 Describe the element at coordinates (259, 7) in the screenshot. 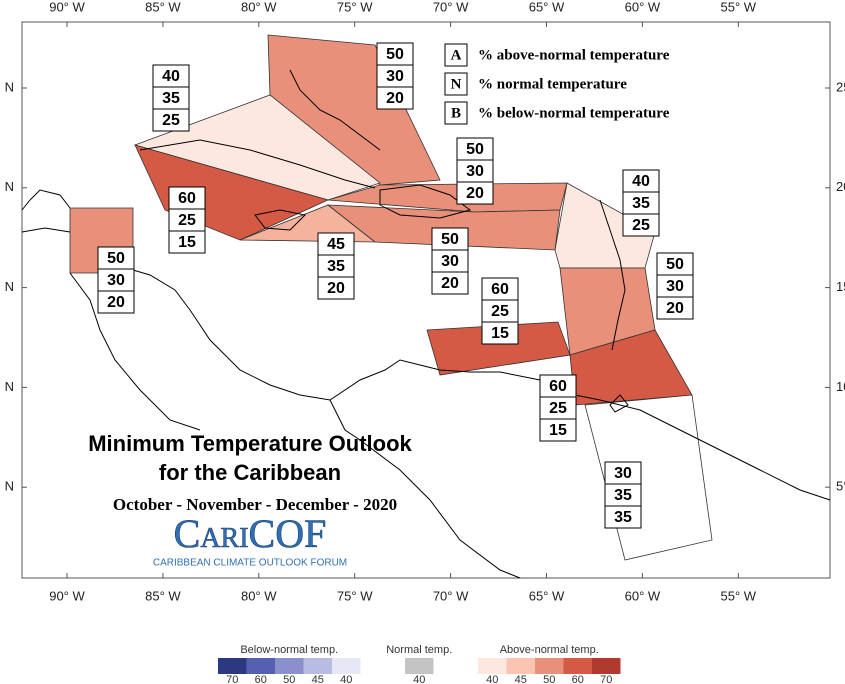

I see `longitude-label: 80° W` at that location.